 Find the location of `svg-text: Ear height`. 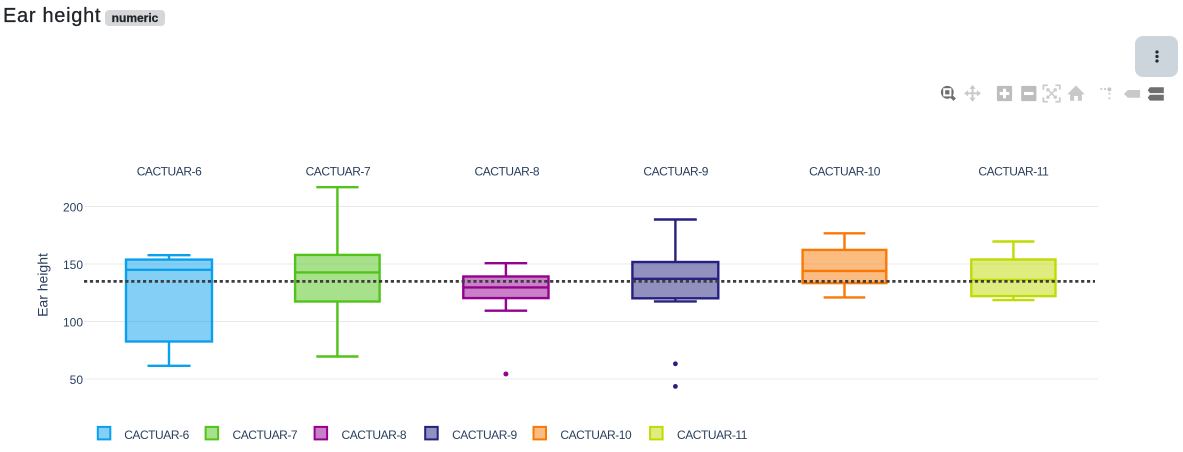

svg-text: Ear height is located at coordinates (43, 285).